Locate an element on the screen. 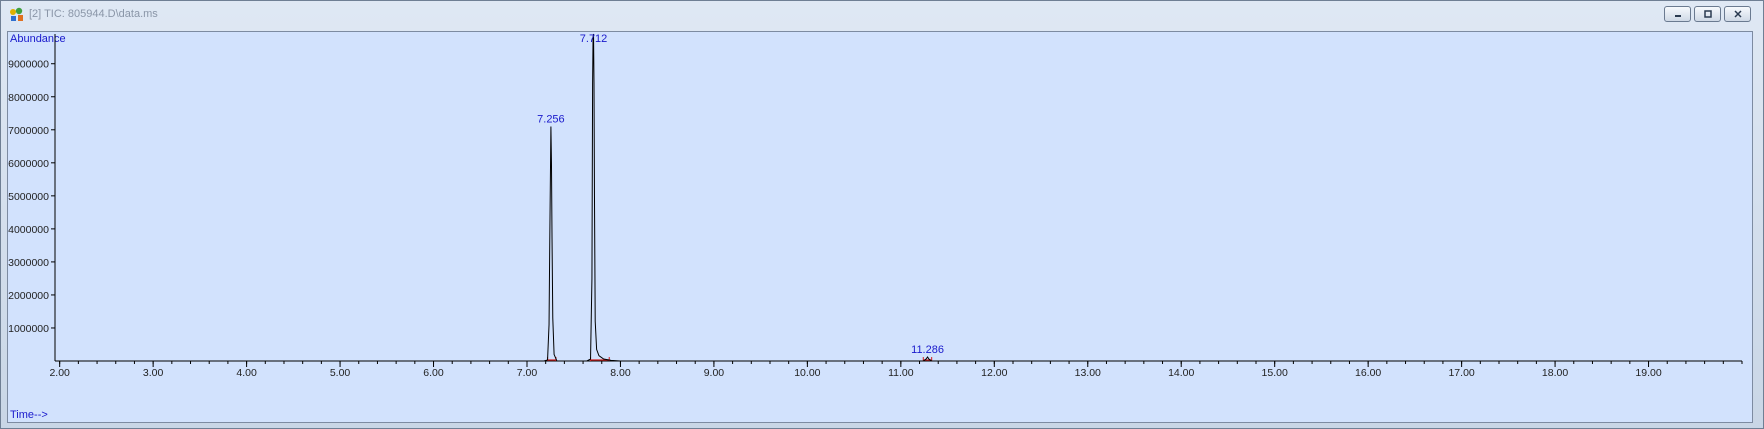 This screenshot has height=429, width=1764. peak-label: 7.256 is located at coordinates (551, 119).